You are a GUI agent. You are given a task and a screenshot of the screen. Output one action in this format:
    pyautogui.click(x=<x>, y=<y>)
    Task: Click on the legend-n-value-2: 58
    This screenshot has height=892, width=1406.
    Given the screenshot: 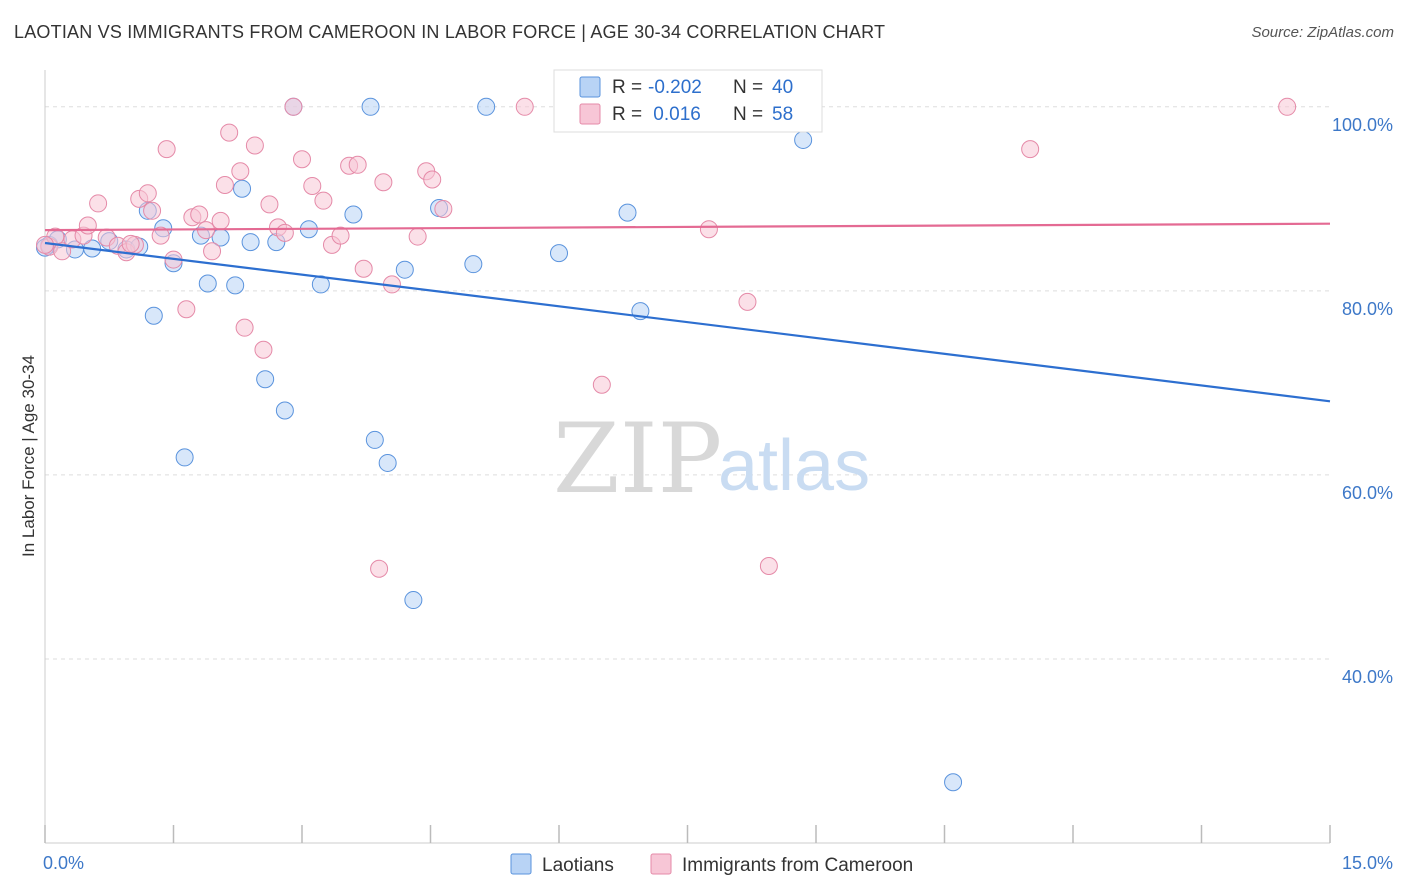 What is the action you would take?
    pyautogui.click(x=782, y=114)
    